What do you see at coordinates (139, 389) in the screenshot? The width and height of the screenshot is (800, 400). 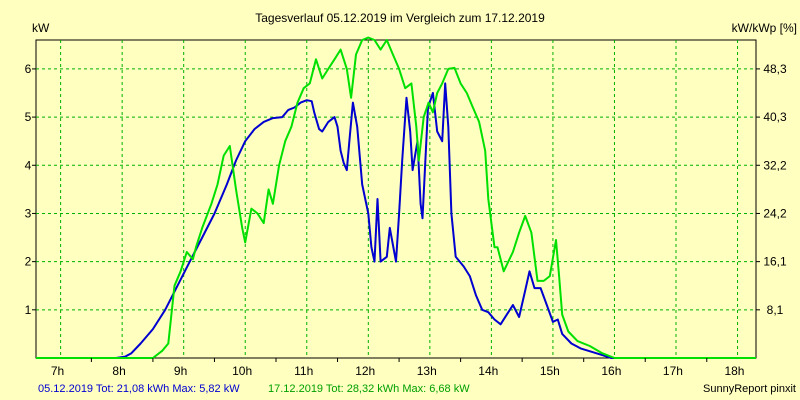 I see `footer-series1-summary: 05.12.2019 Tot: 21,08 kWh Max: 5,82 kW` at bounding box center [139, 389].